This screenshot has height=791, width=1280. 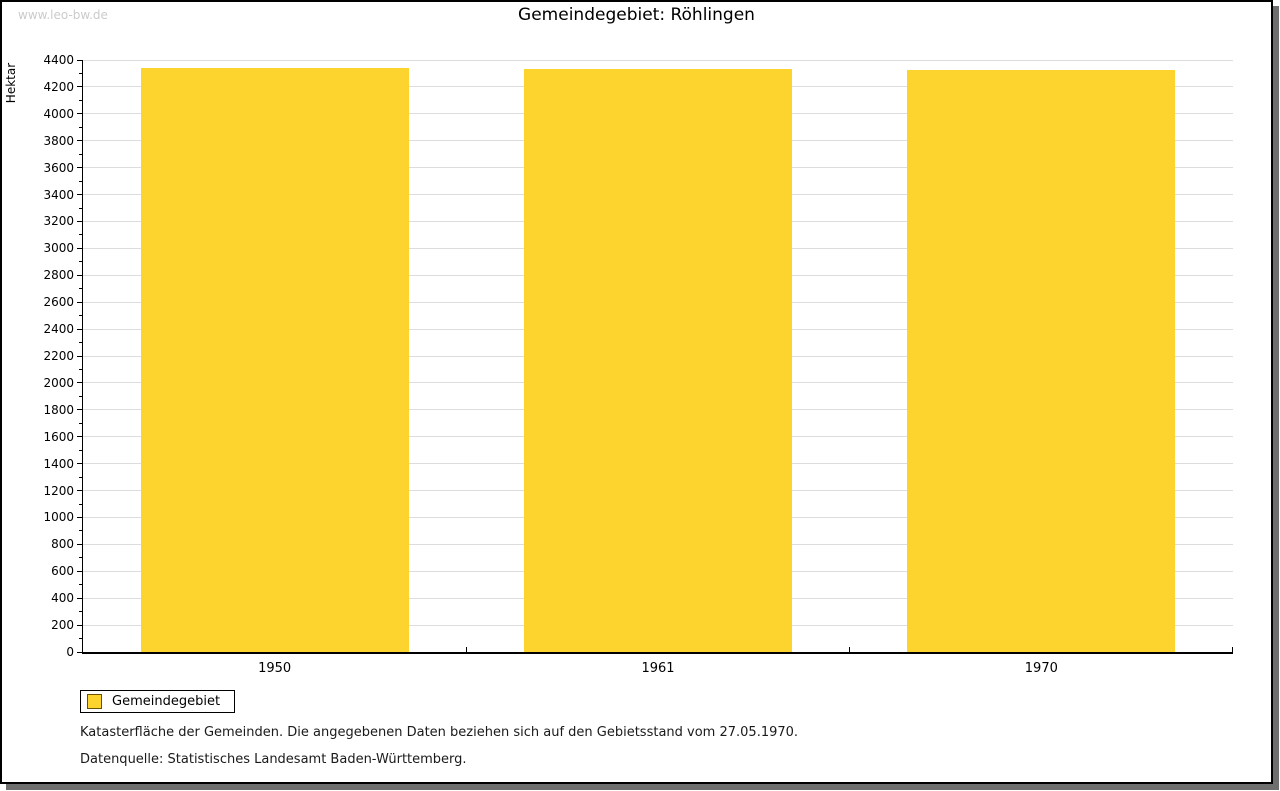 What do you see at coordinates (58, 490) in the screenshot?
I see `y-tick-label: 1200` at bounding box center [58, 490].